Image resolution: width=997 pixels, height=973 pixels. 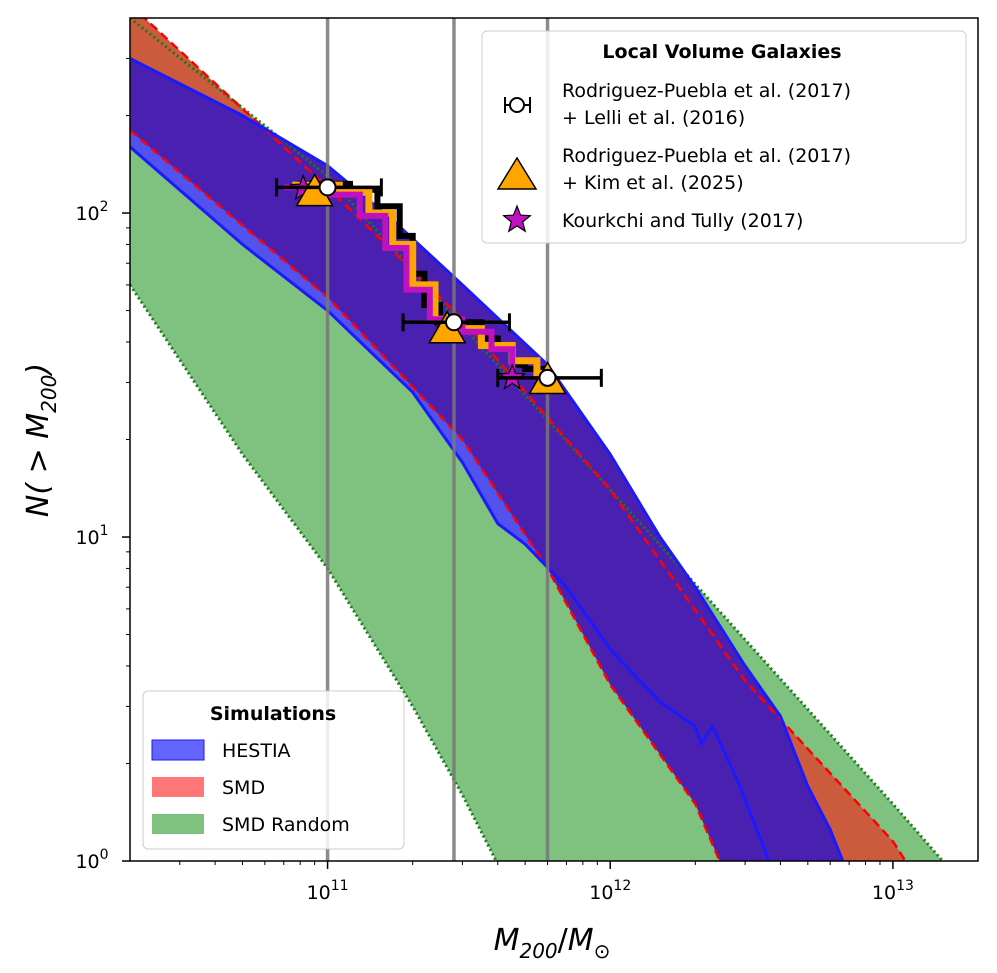 What do you see at coordinates (91, 860) in the screenshot?
I see `y-tick-label-1: 10⁰` at bounding box center [91, 860].